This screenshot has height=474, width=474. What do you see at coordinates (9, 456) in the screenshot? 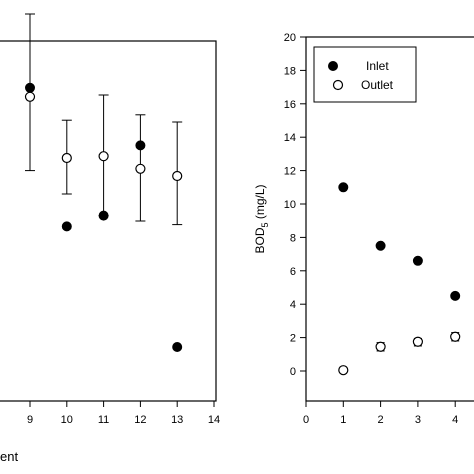
I see `left-x-axis-label-fragment: ent` at bounding box center [9, 456].